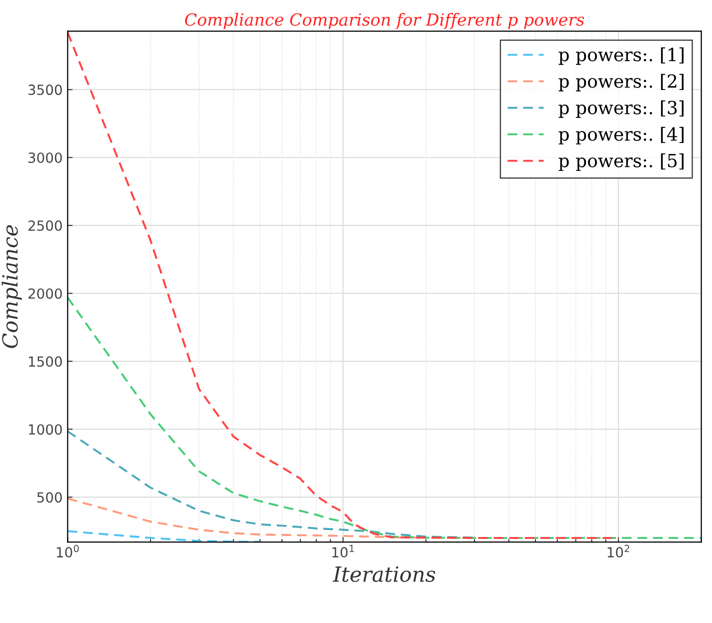 Image resolution: width=712 pixels, height=623 pixels. I want to click on legend-label: p powers:. [3], so click(621, 109).